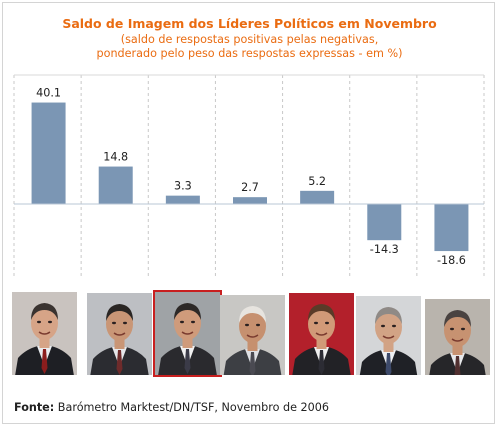  What do you see at coordinates (48, 93) in the screenshot?
I see `data-label: 40.1` at bounding box center [48, 93].